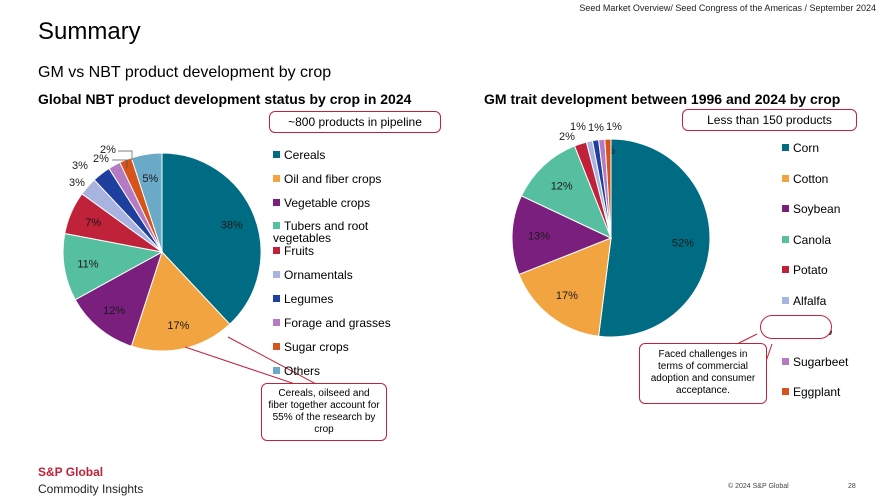  What do you see at coordinates (562, 235) in the screenshot?
I see `pie-slice-soybean` at bounding box center [562, 235].